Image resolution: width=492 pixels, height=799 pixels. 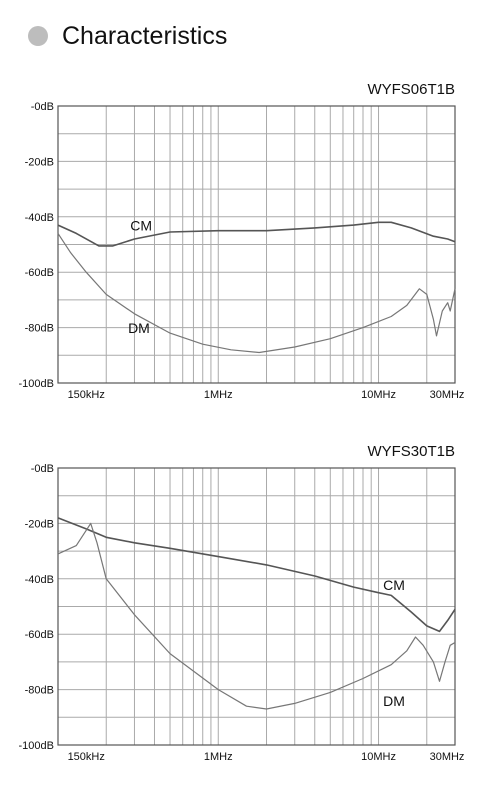 I want to click on section-header: Characteristics, so click(x=127, y=36).